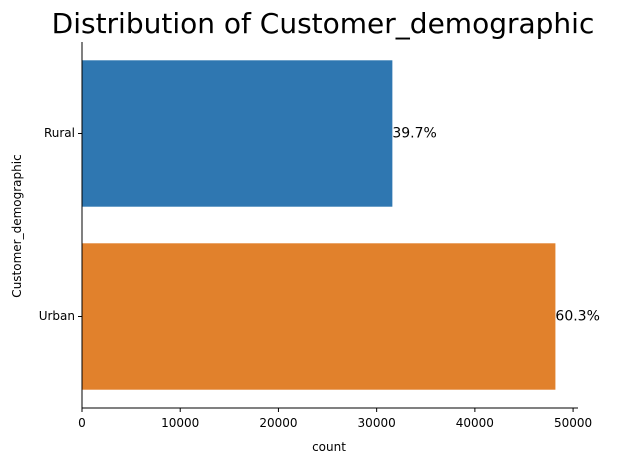 Image resolution: width=635 pixels, height=468 pixels. I want to click on x-tick-label-10000: 10000, so click(180, 423).